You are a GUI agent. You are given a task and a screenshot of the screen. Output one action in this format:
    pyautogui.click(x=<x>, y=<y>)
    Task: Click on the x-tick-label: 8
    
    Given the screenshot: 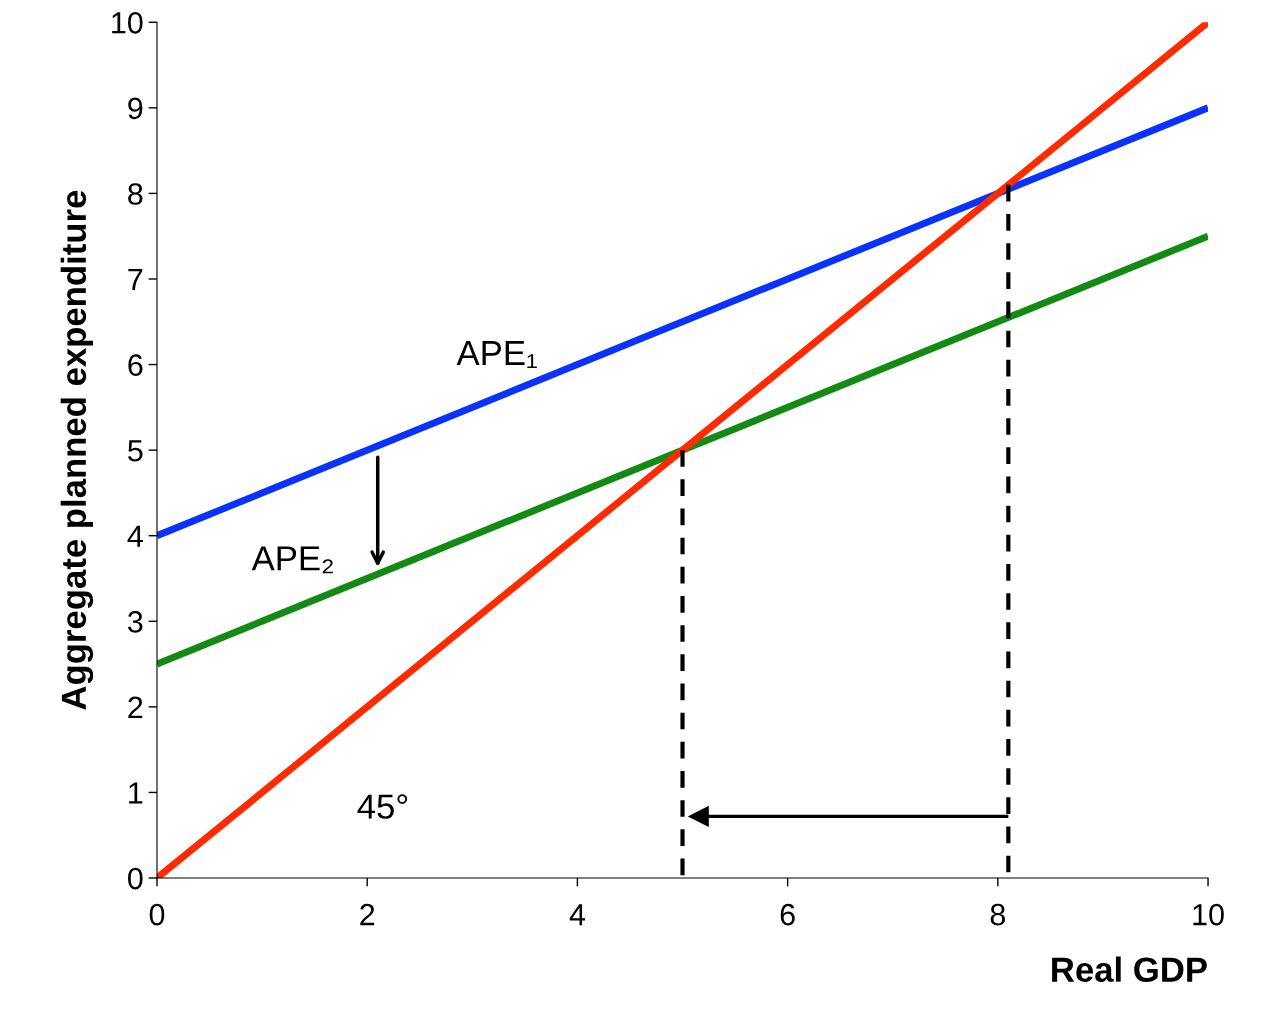 What is the action you would take?
    pyautogui.click(x=997, y=914)
    